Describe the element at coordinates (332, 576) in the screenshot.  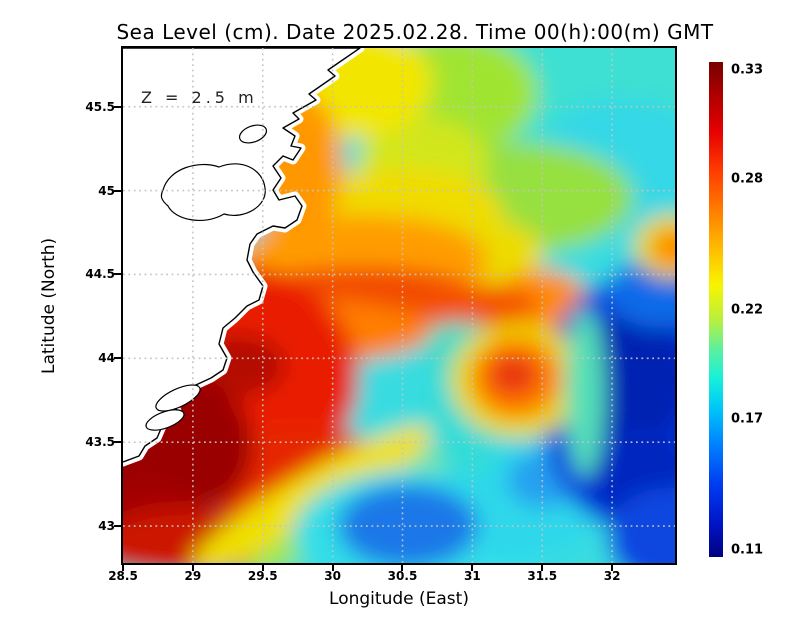
I see `x-tick-label: 30` at that location.